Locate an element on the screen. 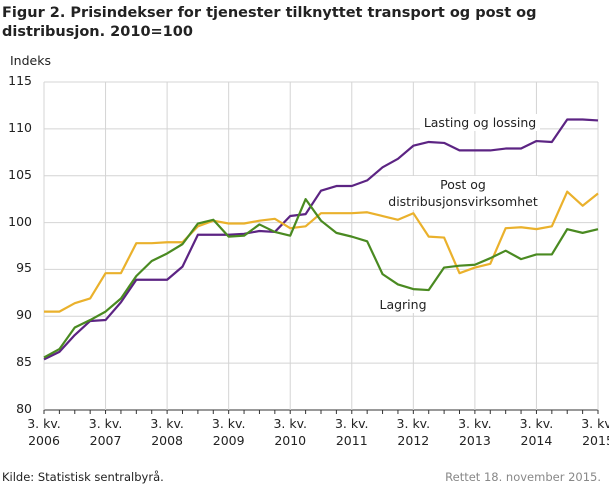 This screenshot has width=609, height=488. x-tick-label: 3. kv. 2012 is located at coordinates (413, 432).